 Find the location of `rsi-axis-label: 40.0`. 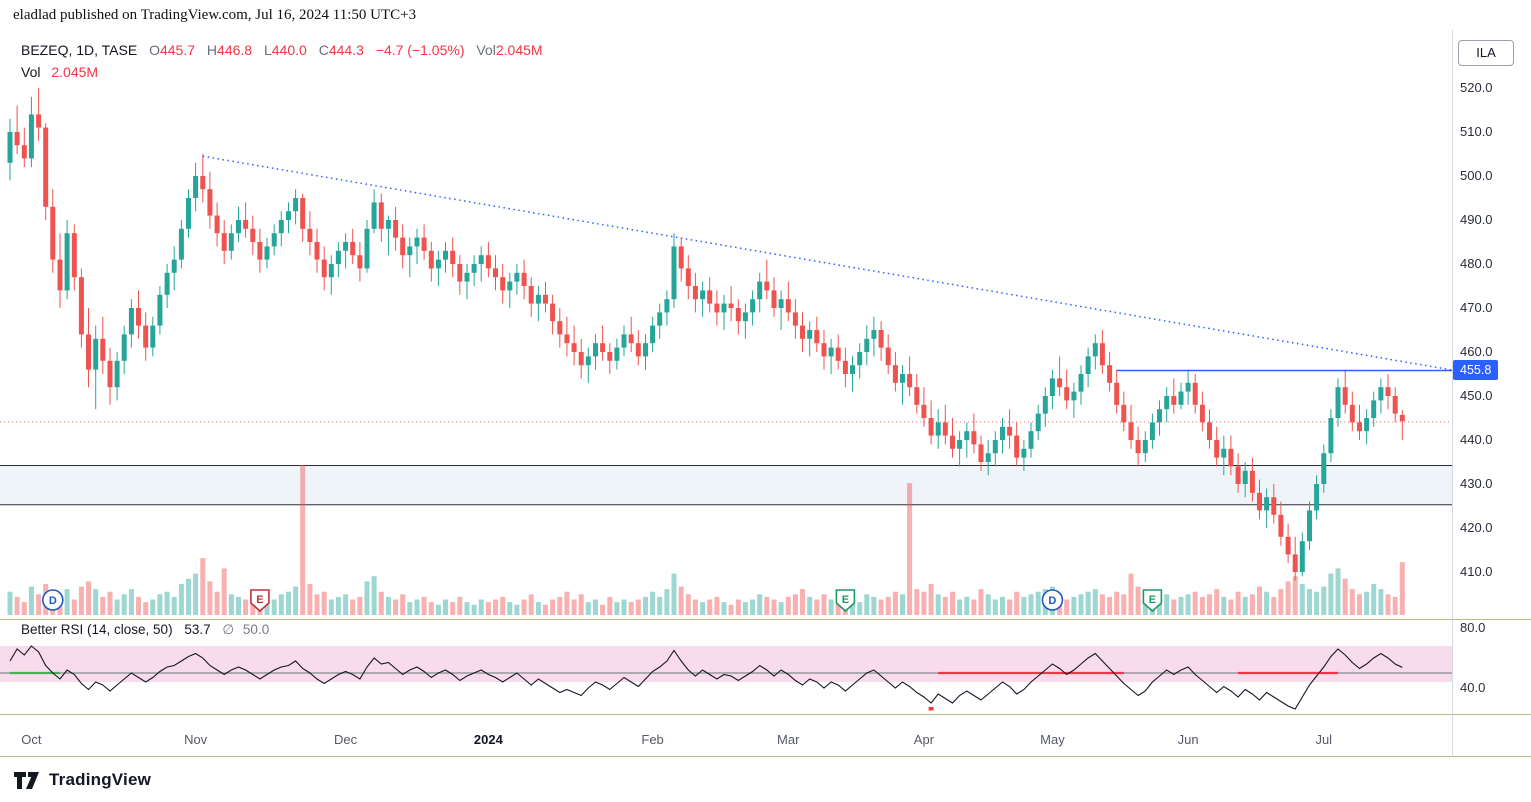

rsi-axis-label: 40.0 is located at coordinates (1473, 687).